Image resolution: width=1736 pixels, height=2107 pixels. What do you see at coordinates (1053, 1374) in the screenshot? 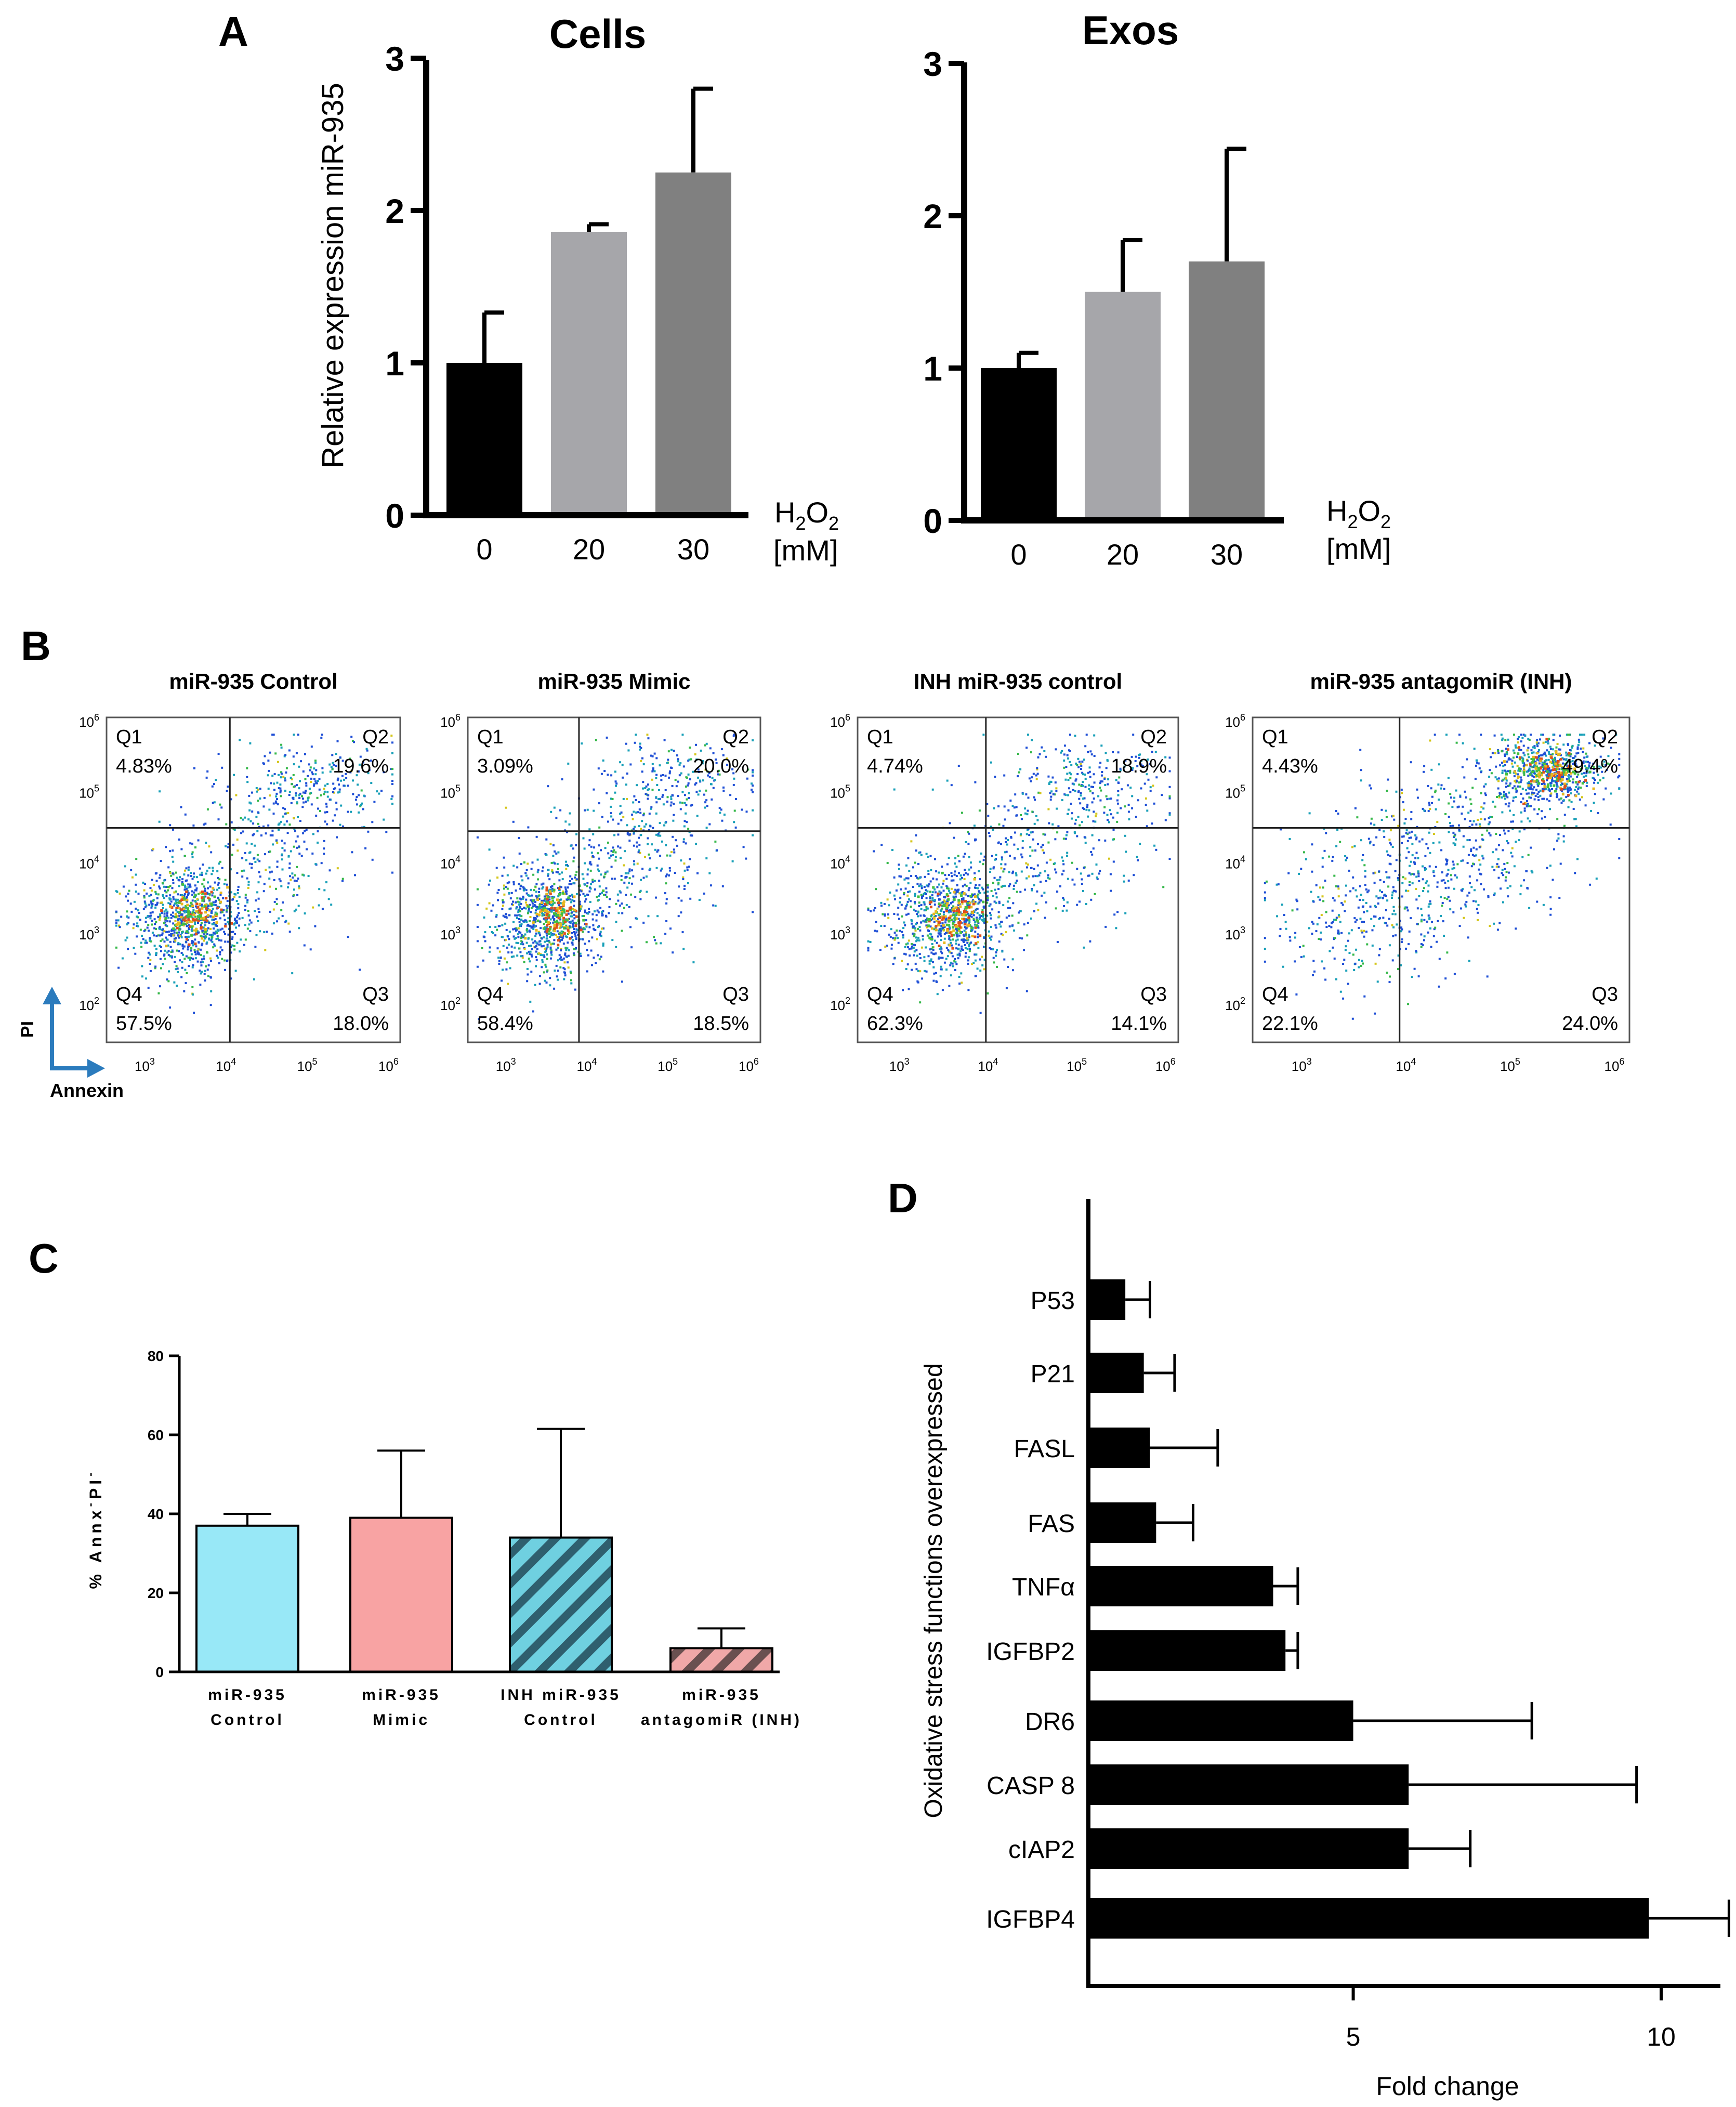
I see `y-tick-label: P21` at bounding box center [1053, 1374].